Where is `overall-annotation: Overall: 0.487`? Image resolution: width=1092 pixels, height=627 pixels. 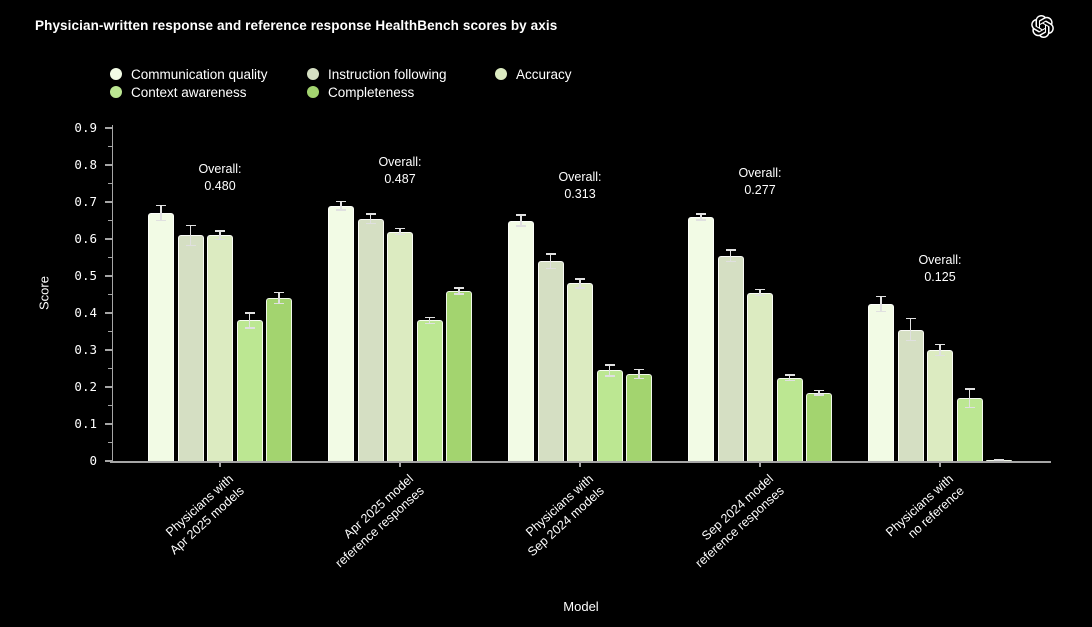 overall-annotation: Overall: 0.487 is located at coordinates (400, 171).